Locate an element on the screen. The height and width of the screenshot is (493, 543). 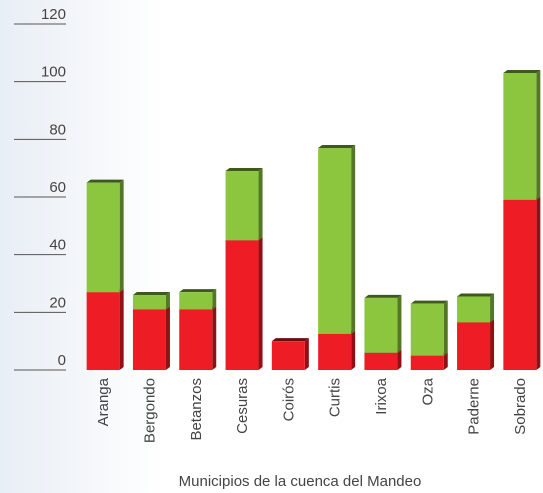
x-tick-label: Aranga is located at coordinates (103, 401).